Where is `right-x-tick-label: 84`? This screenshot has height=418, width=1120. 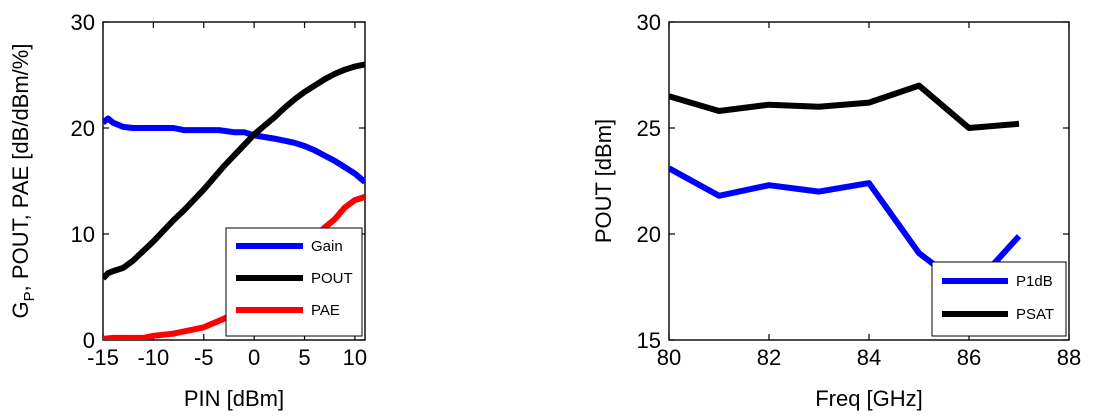 right-x-tick-label: 84 is located at coordinates (869, 357).